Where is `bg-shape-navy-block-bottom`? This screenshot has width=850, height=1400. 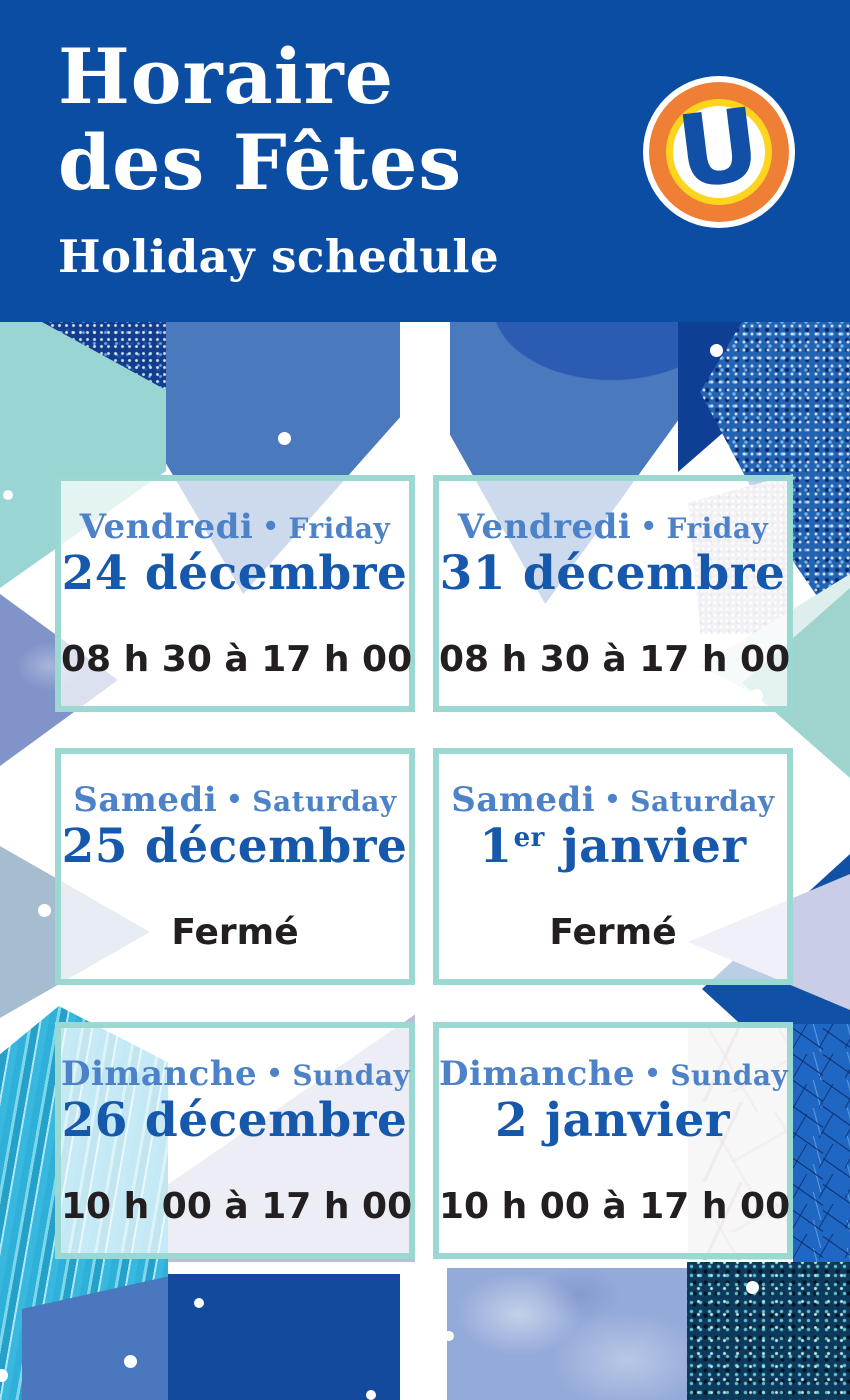 bg-shape-navy-block-bottom is located at coordinates (284, 1337).